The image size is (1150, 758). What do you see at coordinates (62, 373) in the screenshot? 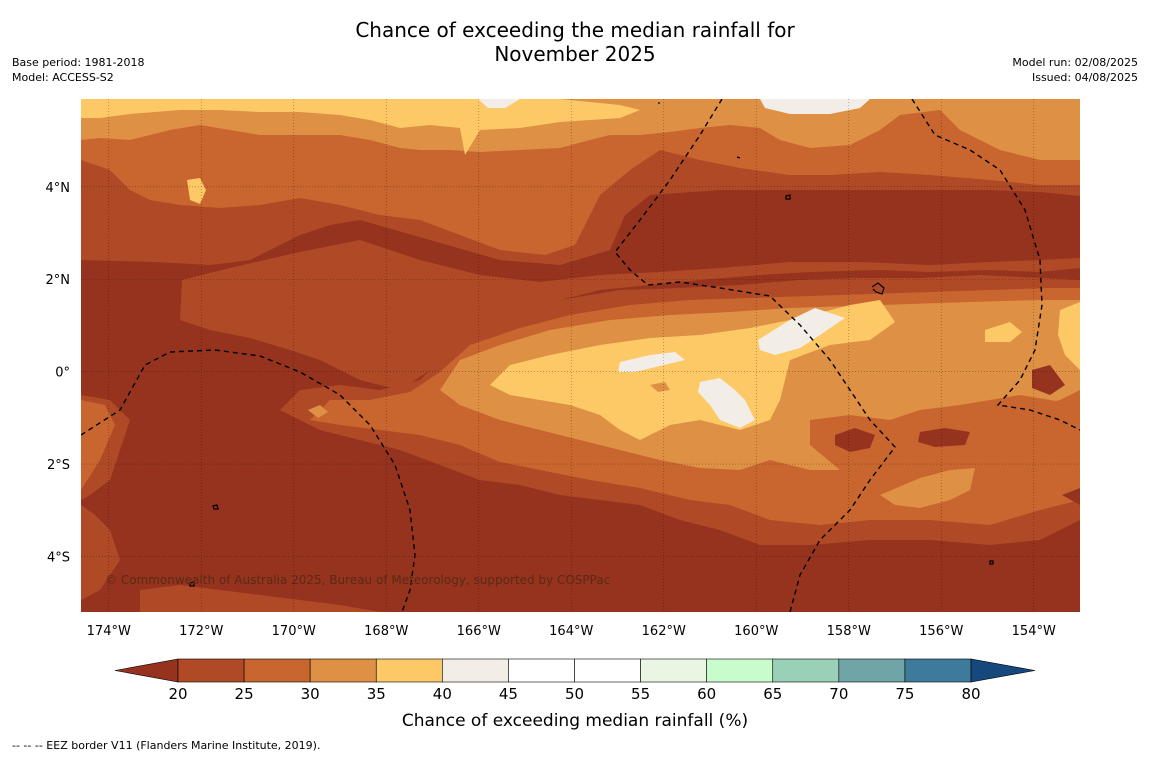
I see `latitude-label: 0°` at bounding box center [62, 373].